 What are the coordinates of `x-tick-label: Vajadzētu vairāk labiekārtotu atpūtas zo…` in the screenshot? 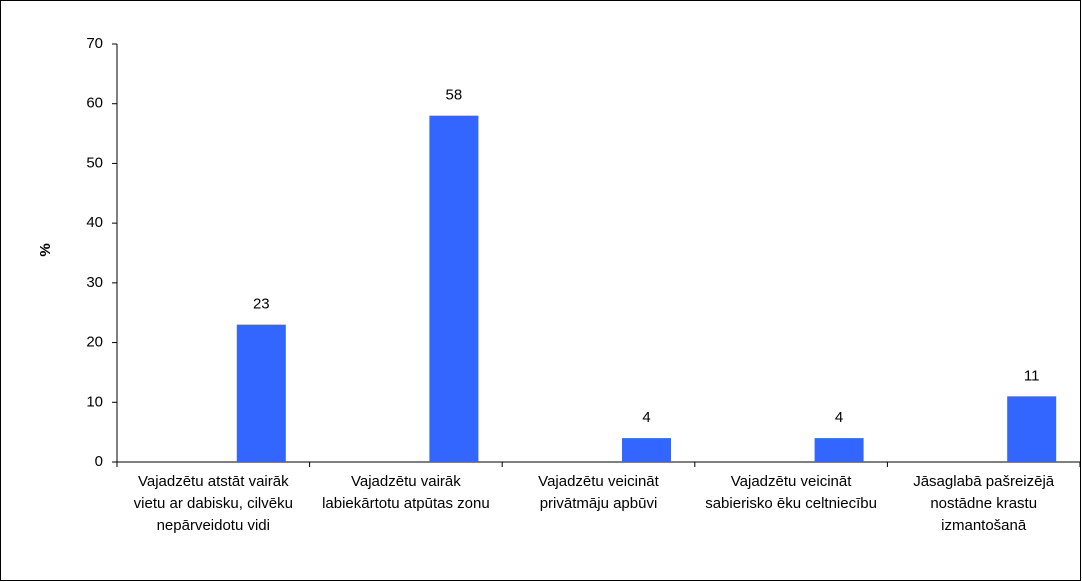 It's located at (406, 492).